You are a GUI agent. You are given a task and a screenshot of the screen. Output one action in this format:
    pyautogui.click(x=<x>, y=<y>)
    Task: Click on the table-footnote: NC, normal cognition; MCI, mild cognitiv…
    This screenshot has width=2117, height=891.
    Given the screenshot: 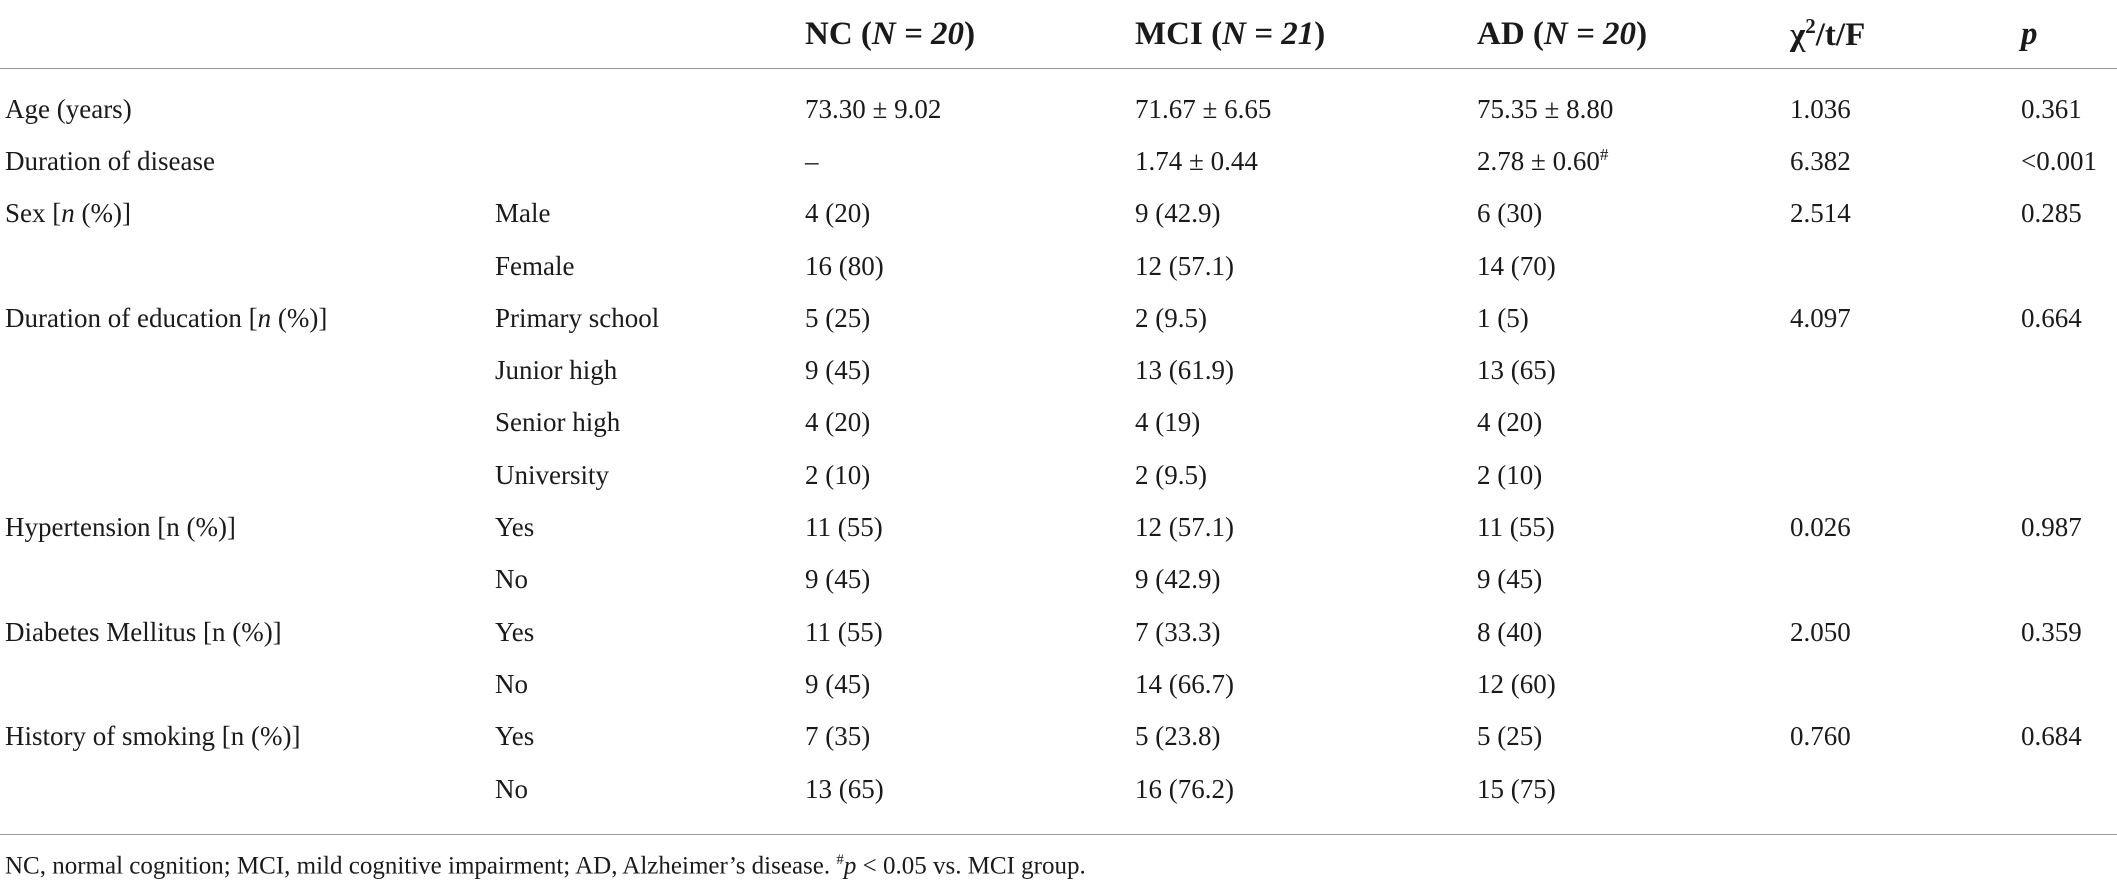 What is the action you would take?
    pyautogui.click(x=545, y=866)
    